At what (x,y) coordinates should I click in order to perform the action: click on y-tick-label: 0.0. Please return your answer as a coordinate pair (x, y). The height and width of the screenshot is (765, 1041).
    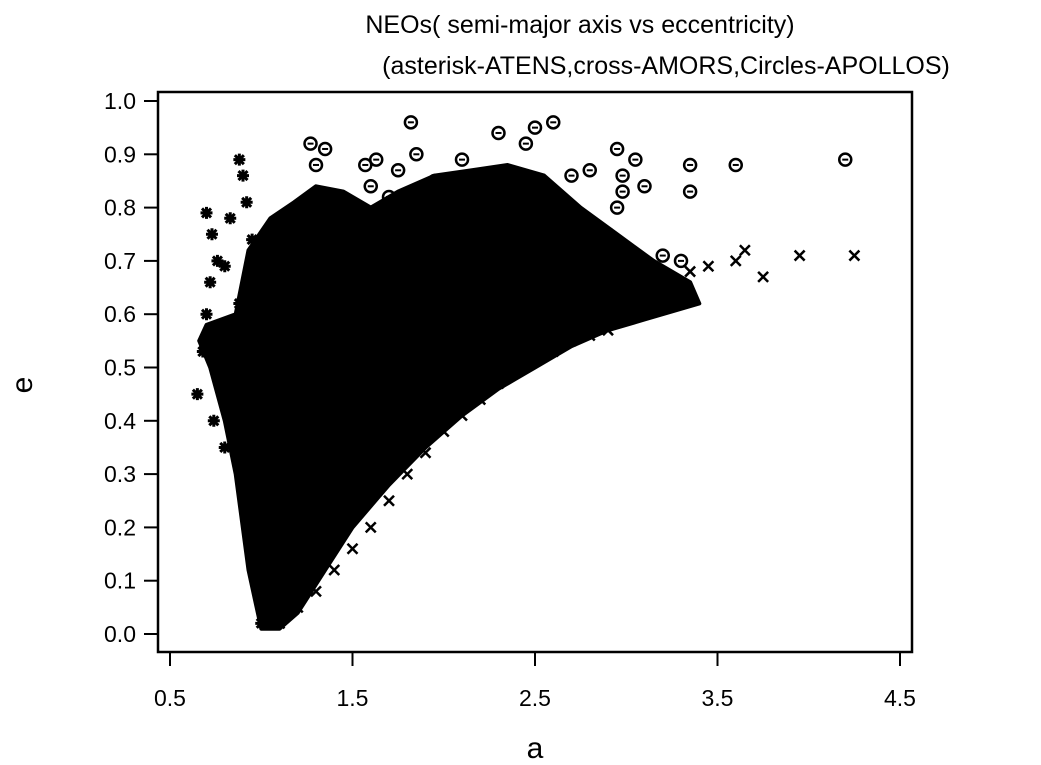
    Looking at the image, I should click on (120, 634).